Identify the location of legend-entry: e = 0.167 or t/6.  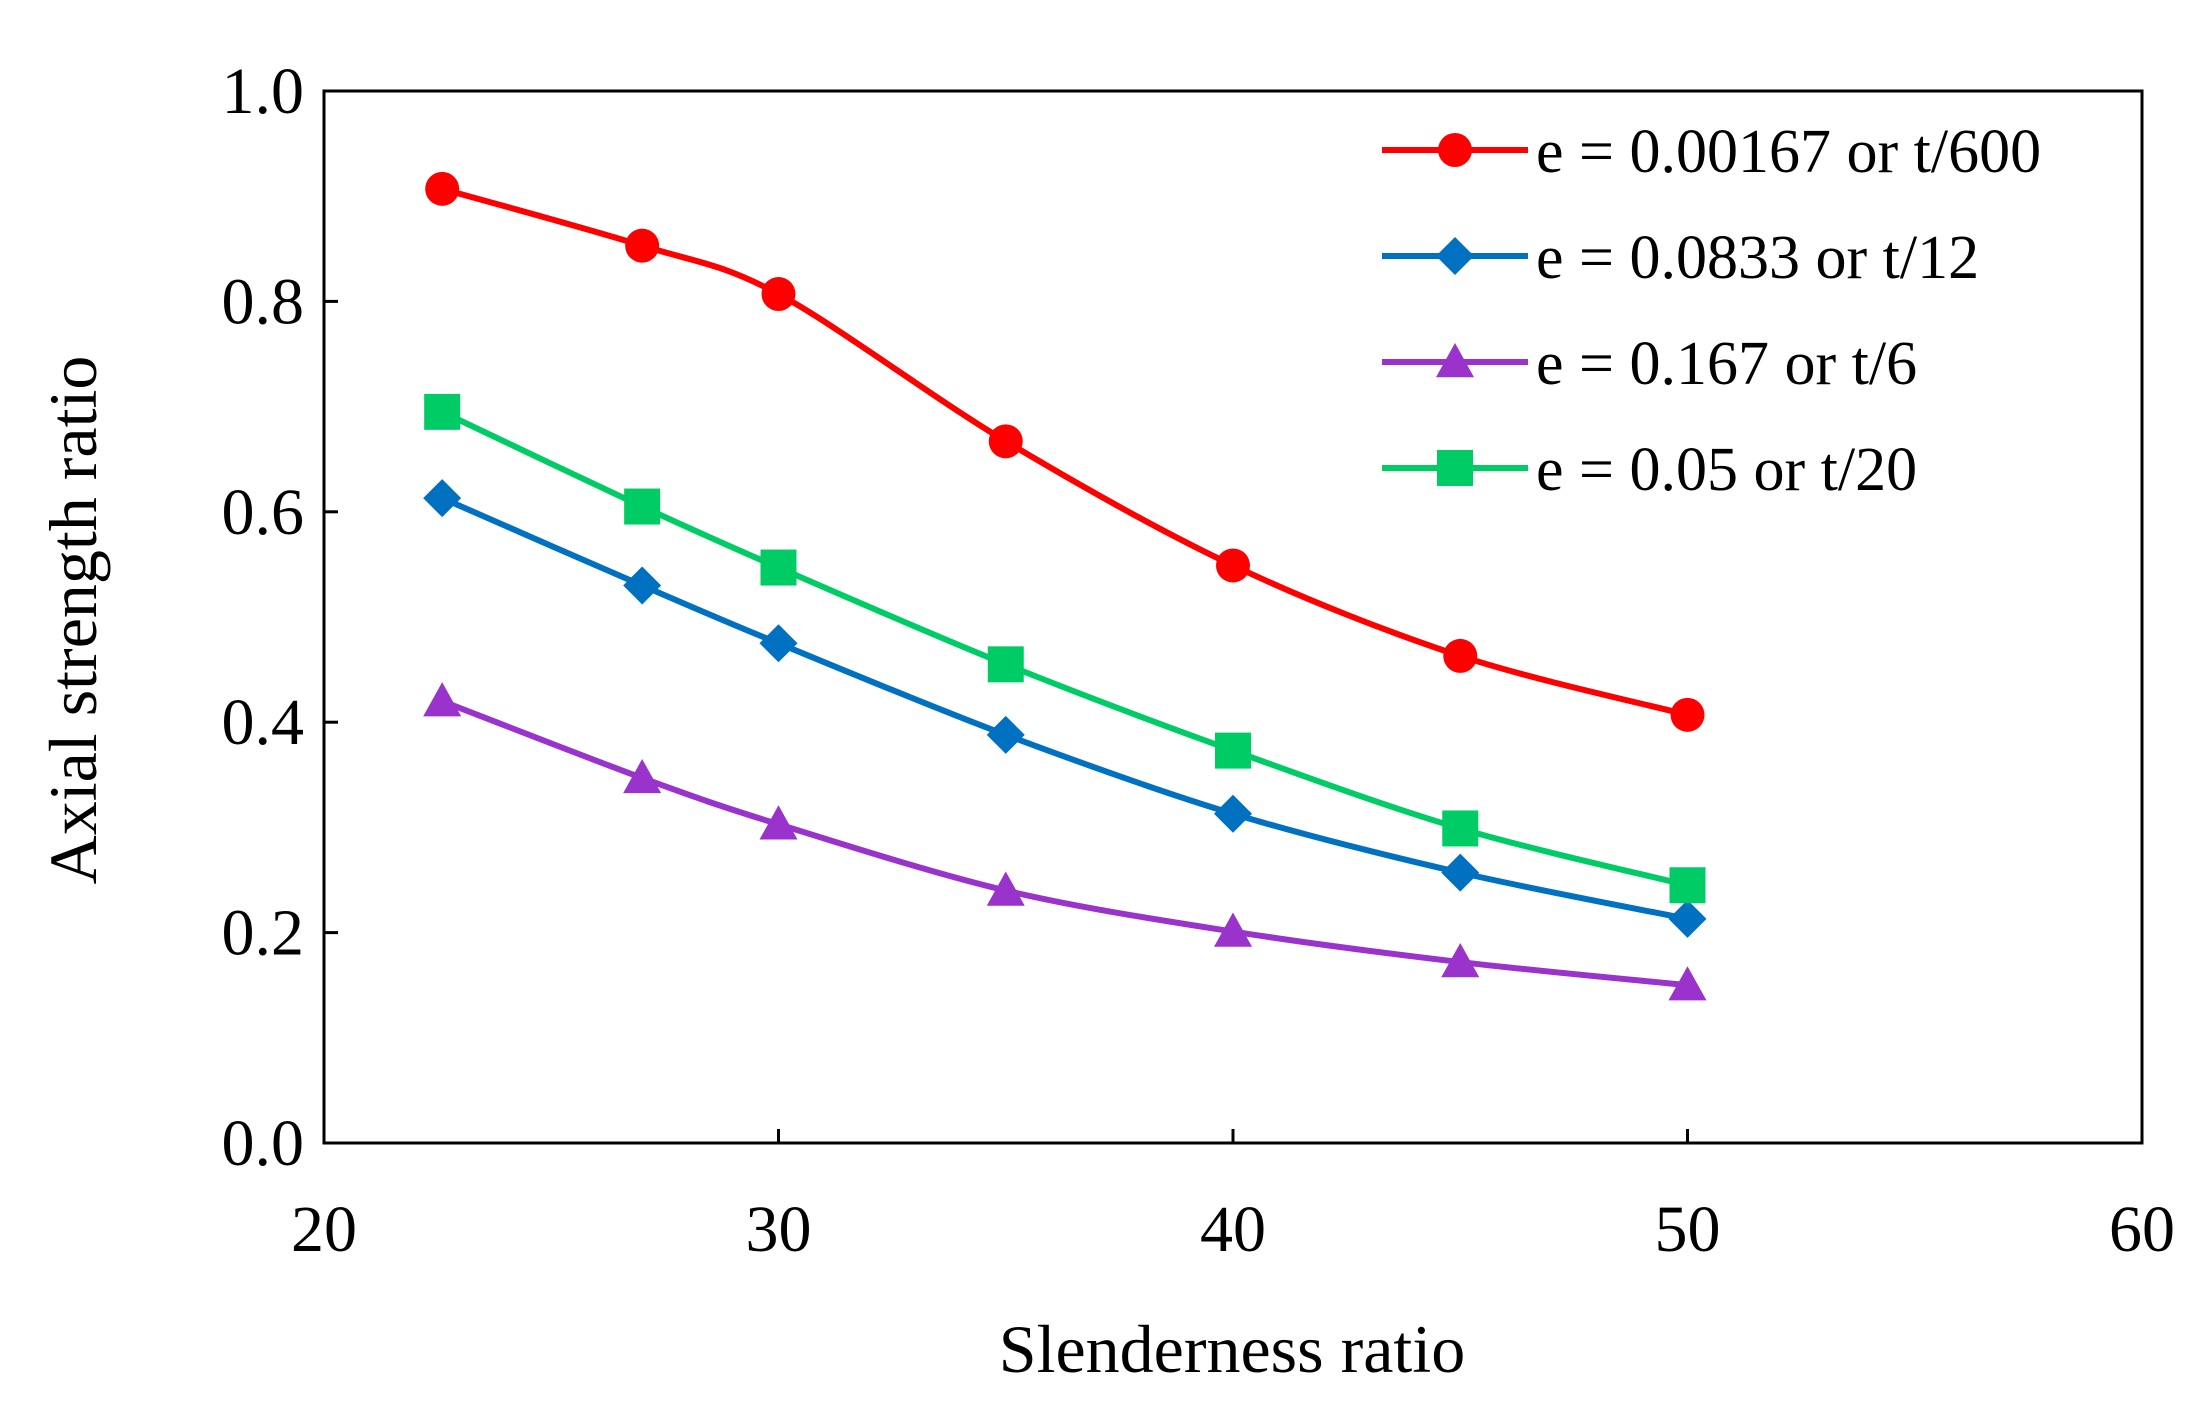
(1649, 364).